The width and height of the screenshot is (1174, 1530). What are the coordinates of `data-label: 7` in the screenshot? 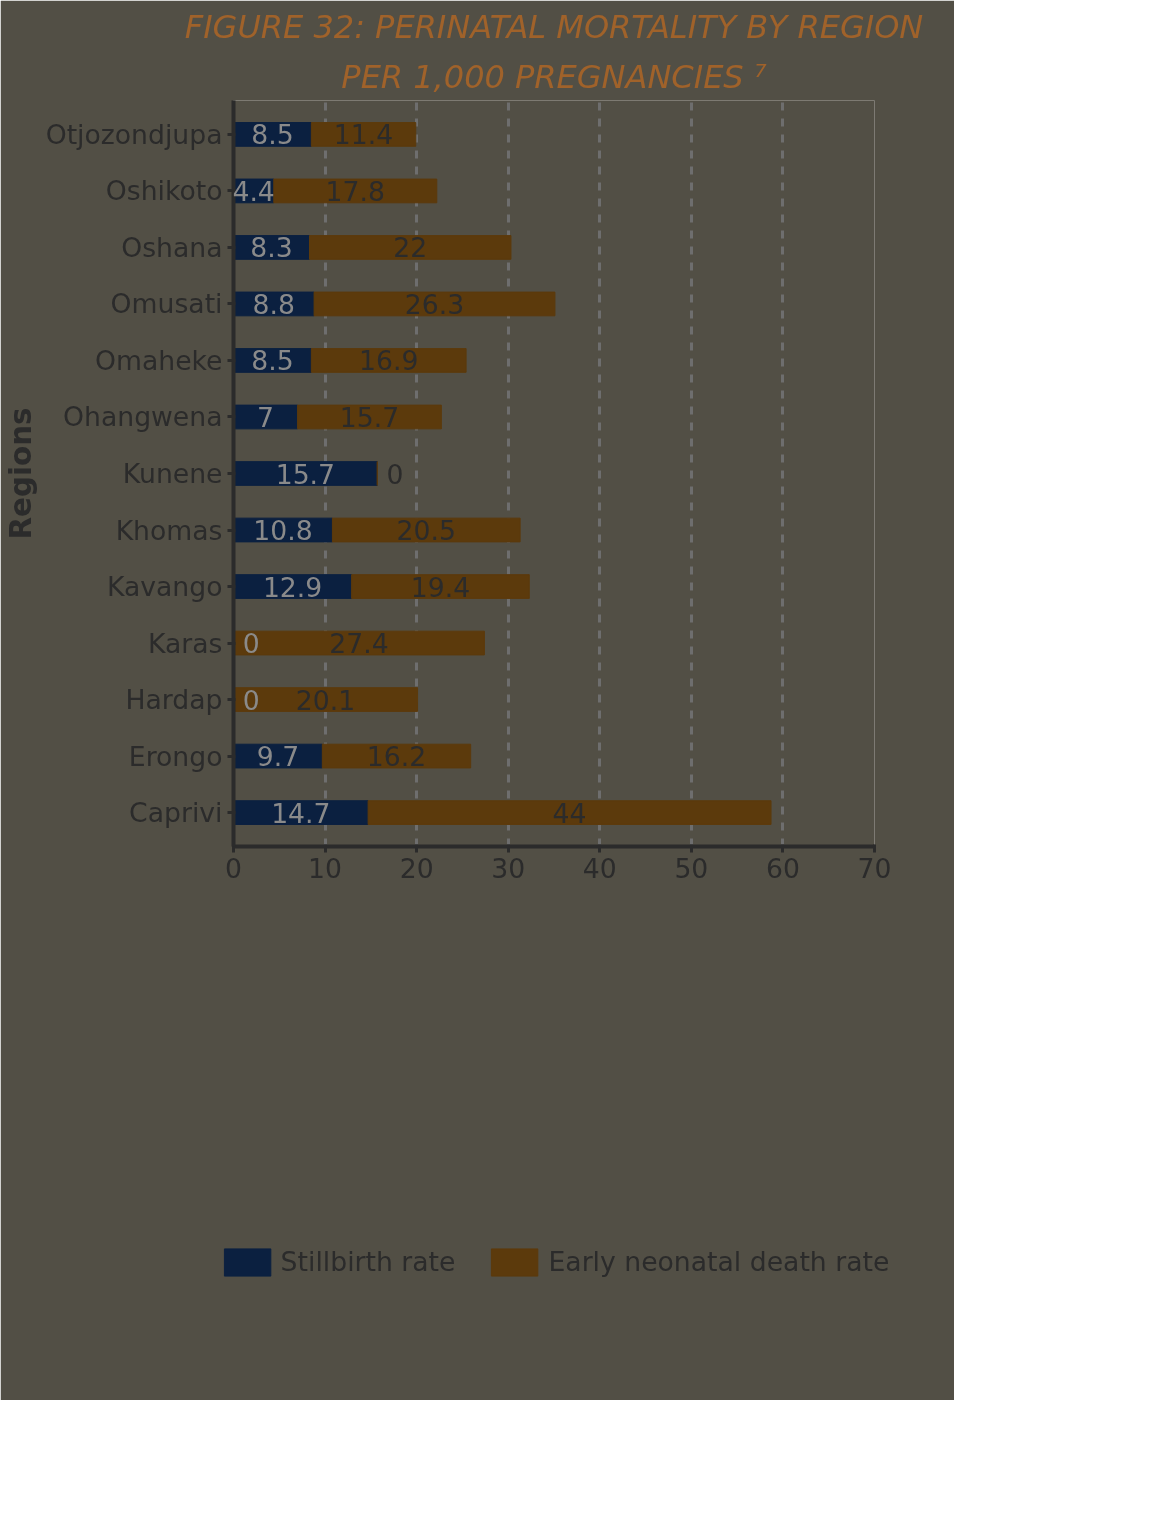 It's located at (266, 417).